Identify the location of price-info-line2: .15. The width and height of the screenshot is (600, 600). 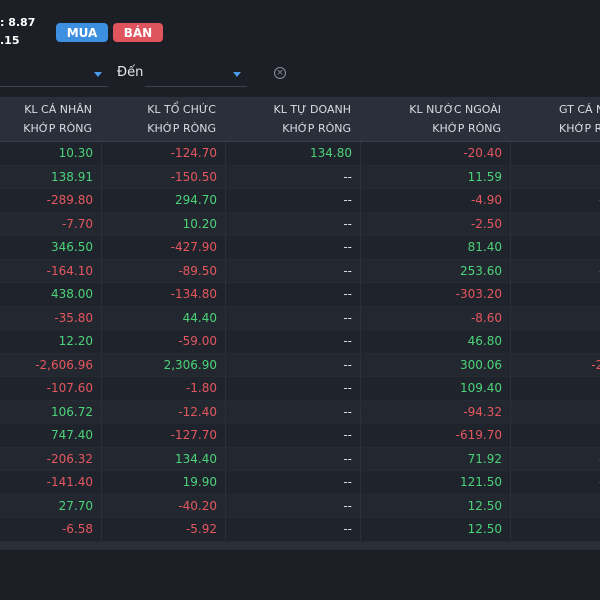
(10, 40).